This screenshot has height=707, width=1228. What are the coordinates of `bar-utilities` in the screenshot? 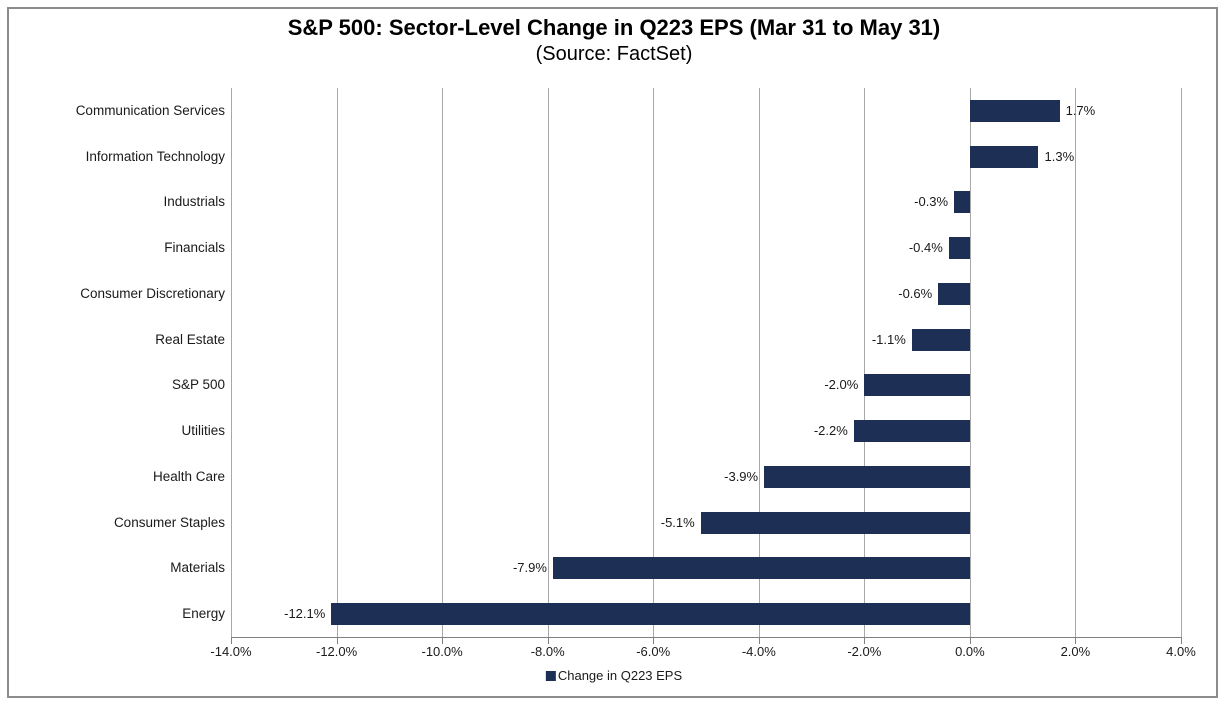 It's located at (911, 431).